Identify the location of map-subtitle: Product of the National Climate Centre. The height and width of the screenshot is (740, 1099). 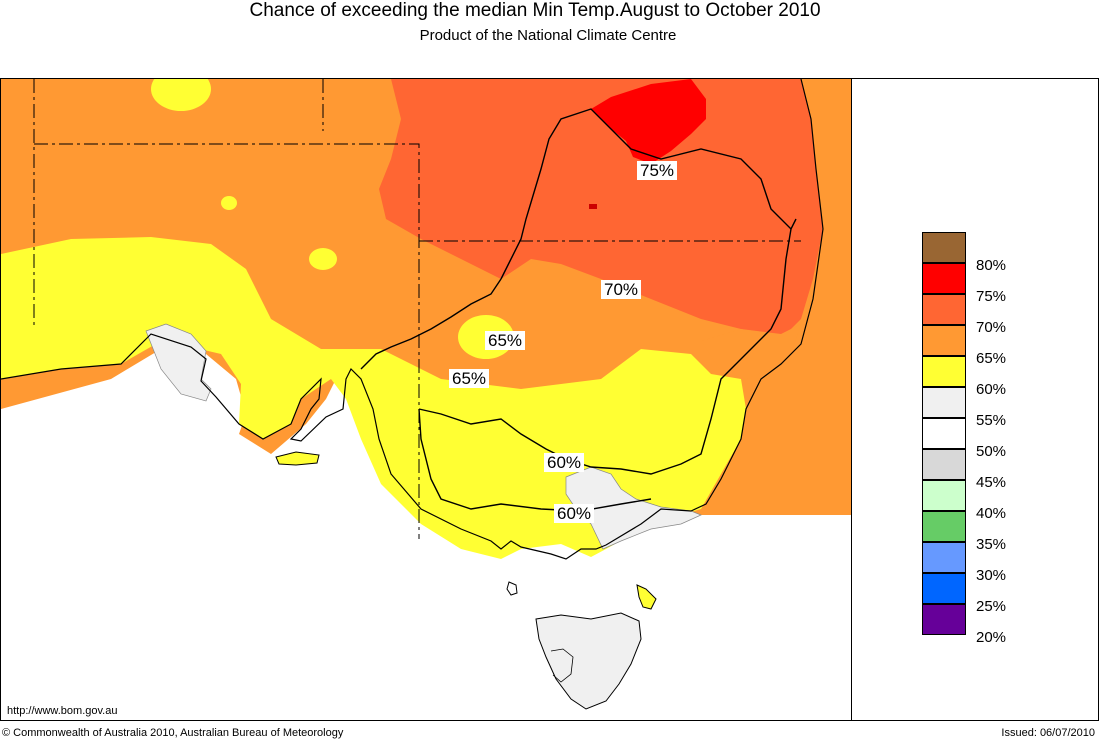
(548, 35).